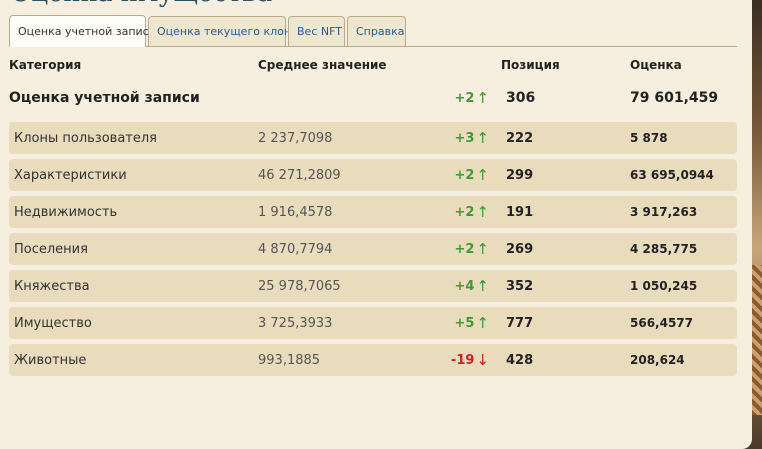 This screenshot has width=762, height=449. Describe the element at coordinates (464, 323) in the screenshot. I see `row-change-value: +5` at that location.